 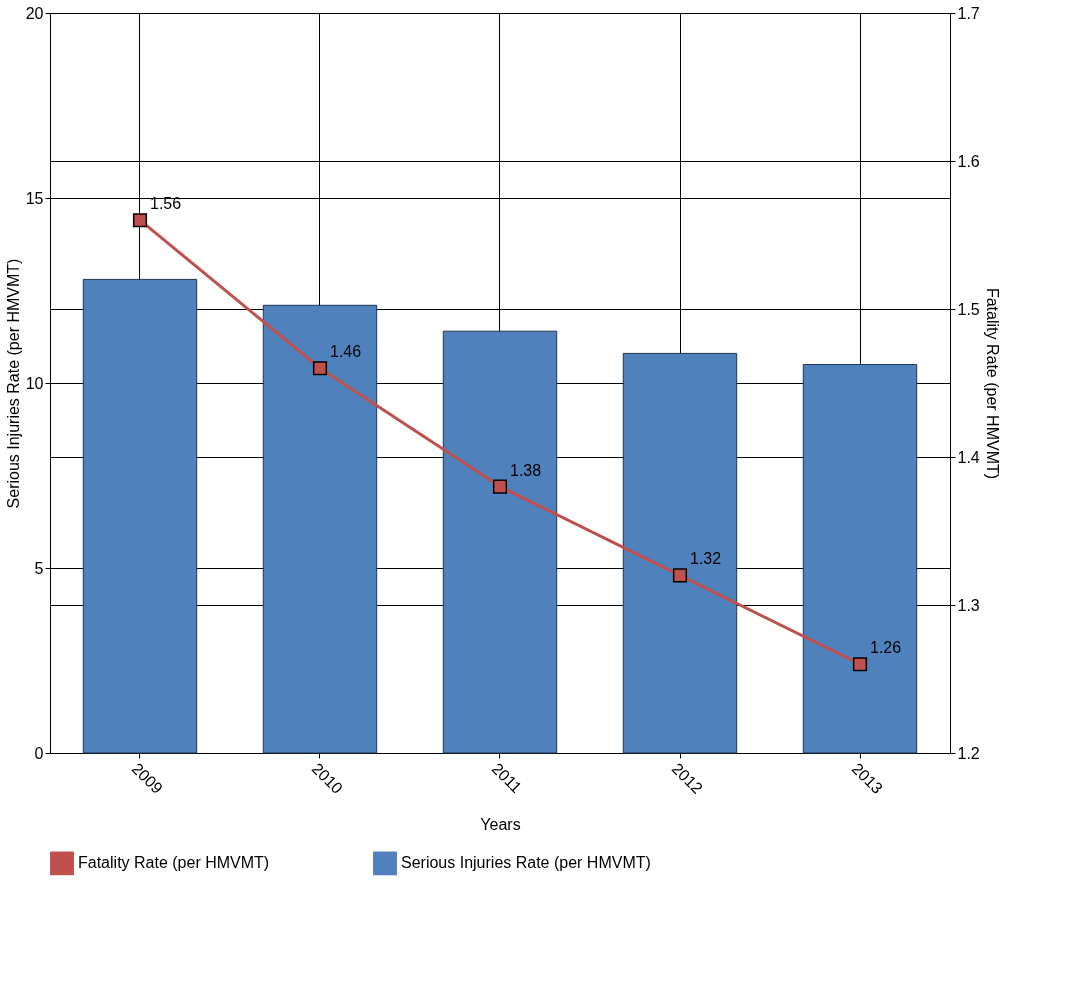 What do you see at coordinates (886, 648) in the screenshot?
I see `data-label: 1.26` at bounding box center [886, 648].